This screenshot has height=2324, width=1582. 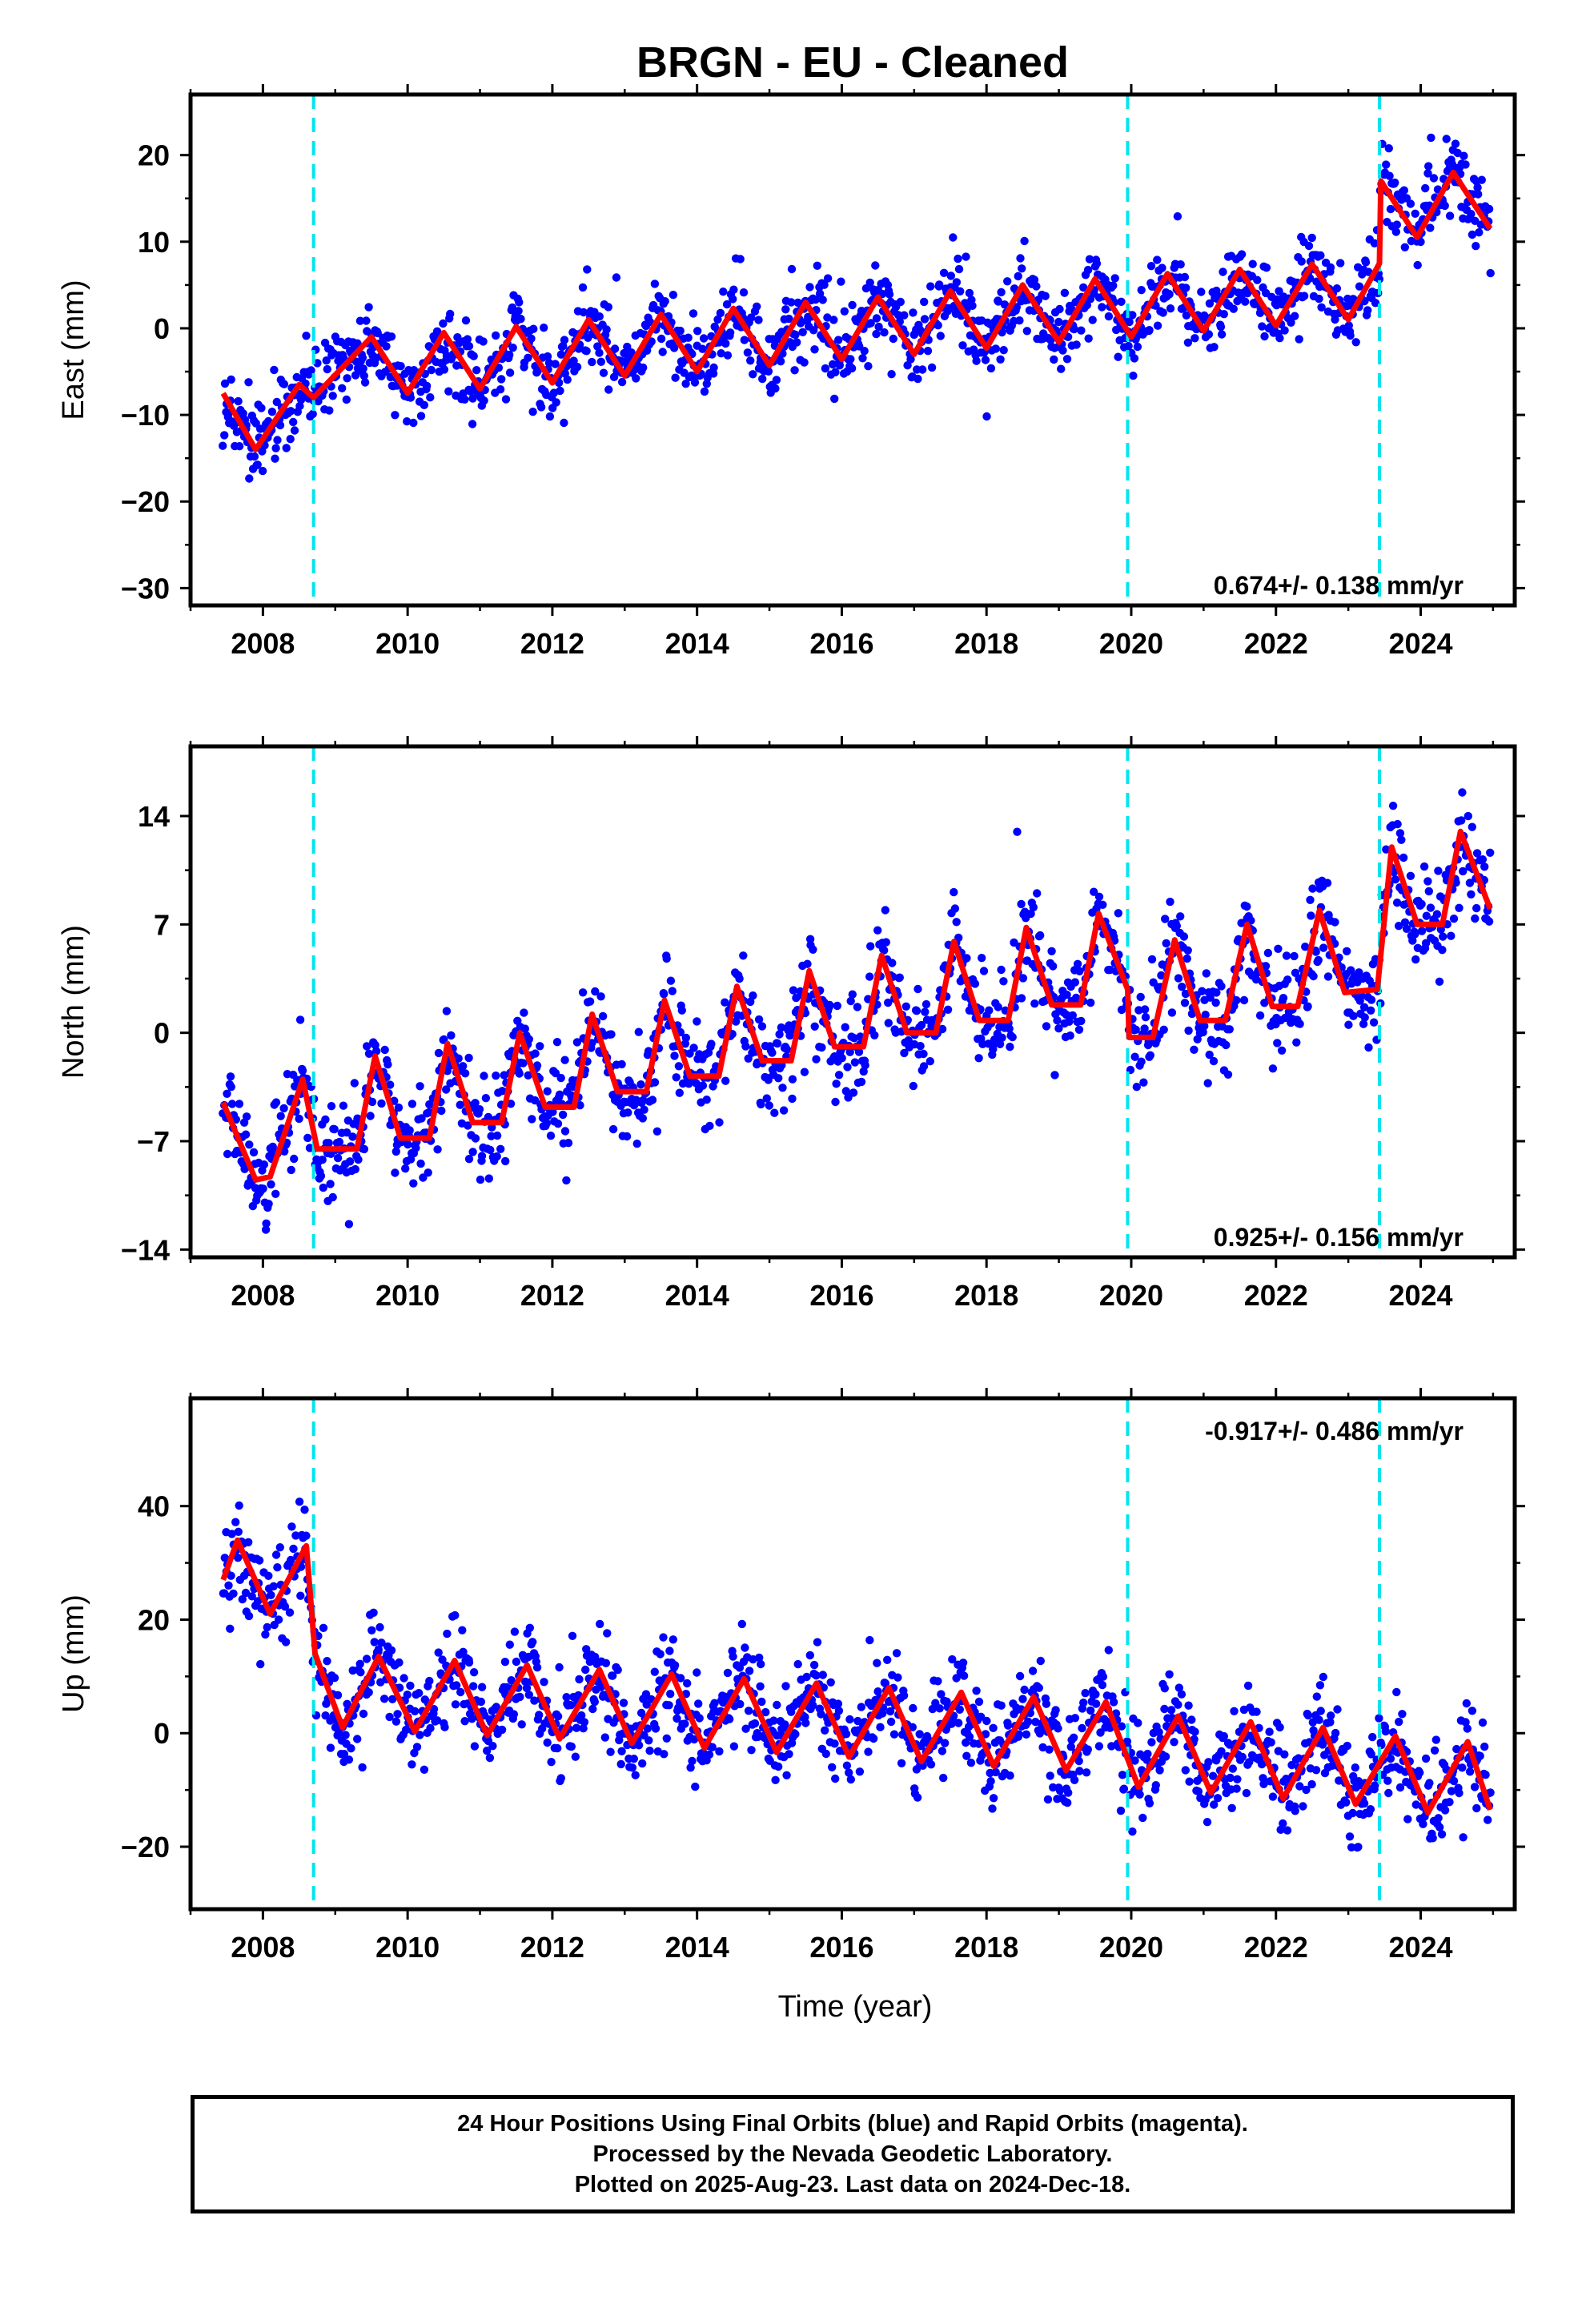 What do you see at coordinates (74, 1653) in the screenshot?
I see `y-axis-label-up: Up (mm)` at bounding box center [74, 1653].